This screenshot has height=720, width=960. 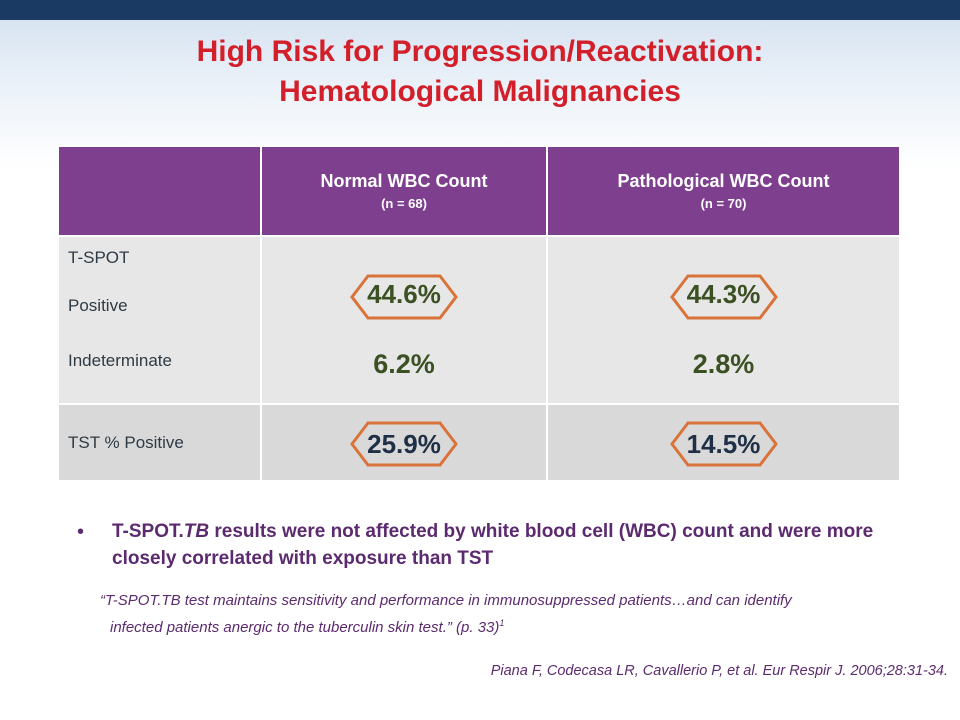 I want to click on label-indeterminate: Indeterminate, so click(x=120, y=360).